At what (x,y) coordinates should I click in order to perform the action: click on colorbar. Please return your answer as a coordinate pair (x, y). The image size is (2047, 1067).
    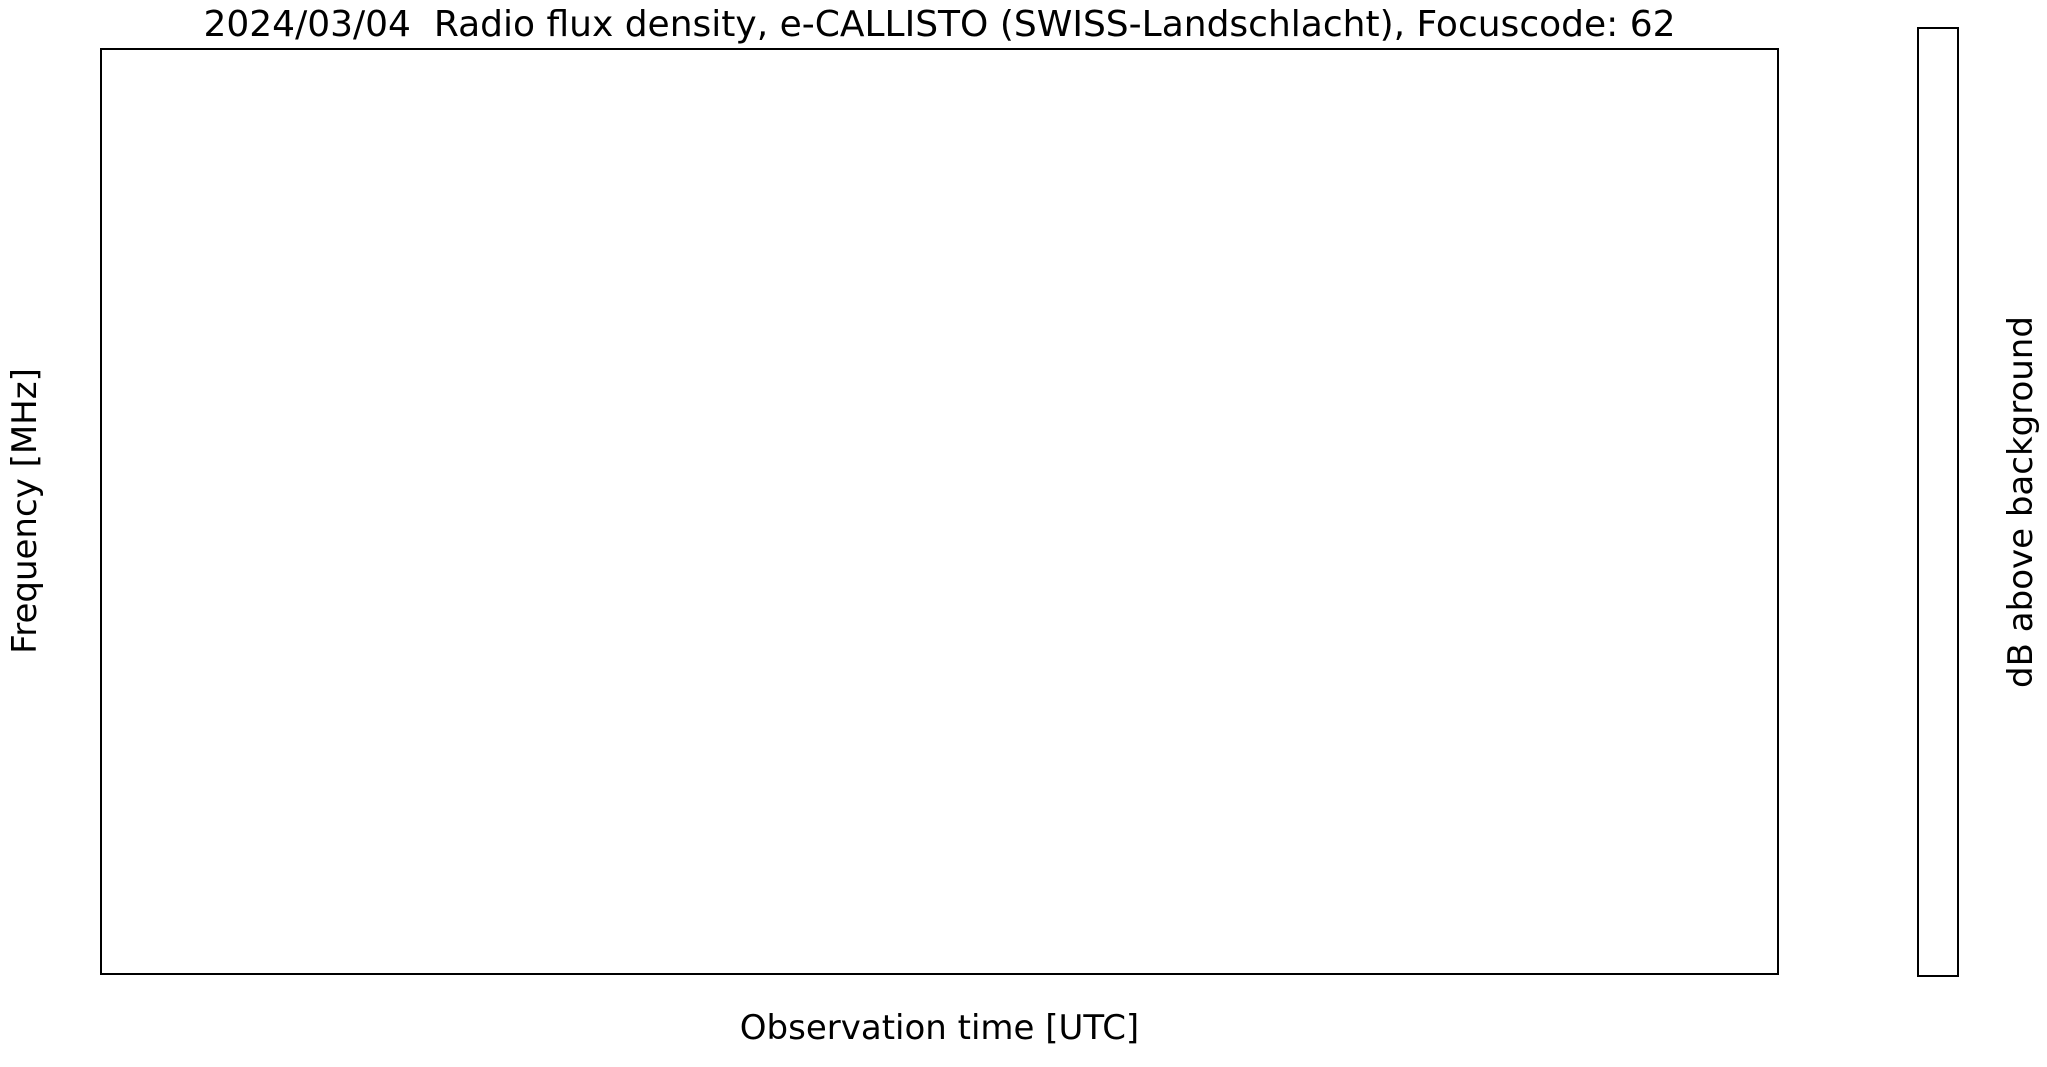
    Looking at the image, I should click on (1938, 502).